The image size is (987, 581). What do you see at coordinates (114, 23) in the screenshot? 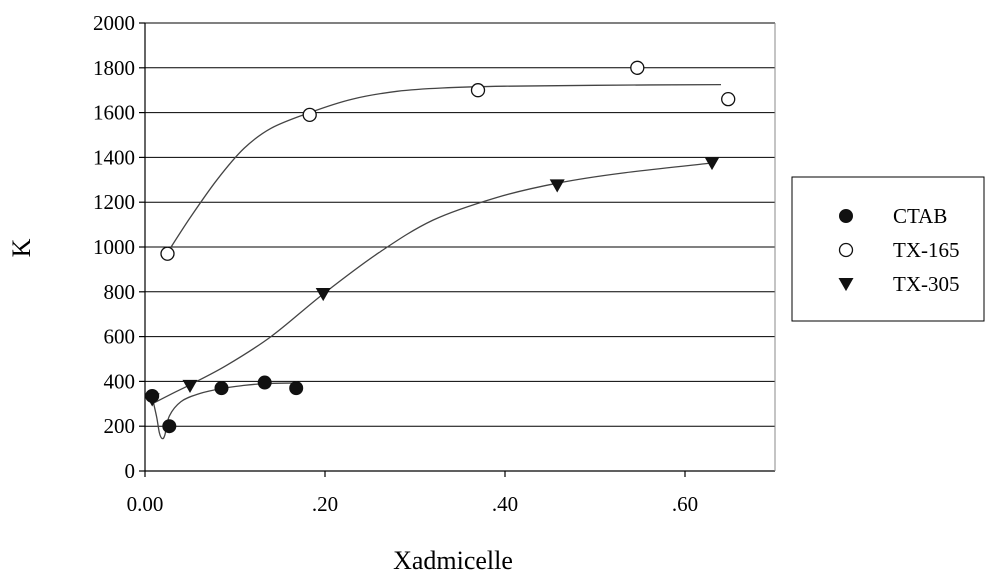
I see `y-tick-label-2000: 2000` at bounding box center [114, 23].